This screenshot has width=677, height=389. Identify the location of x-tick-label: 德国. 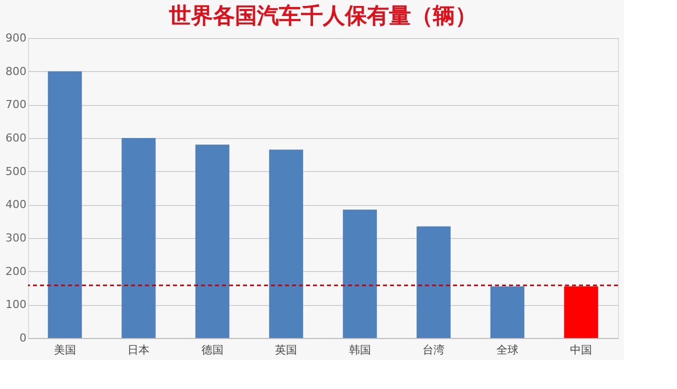
(212, 350).